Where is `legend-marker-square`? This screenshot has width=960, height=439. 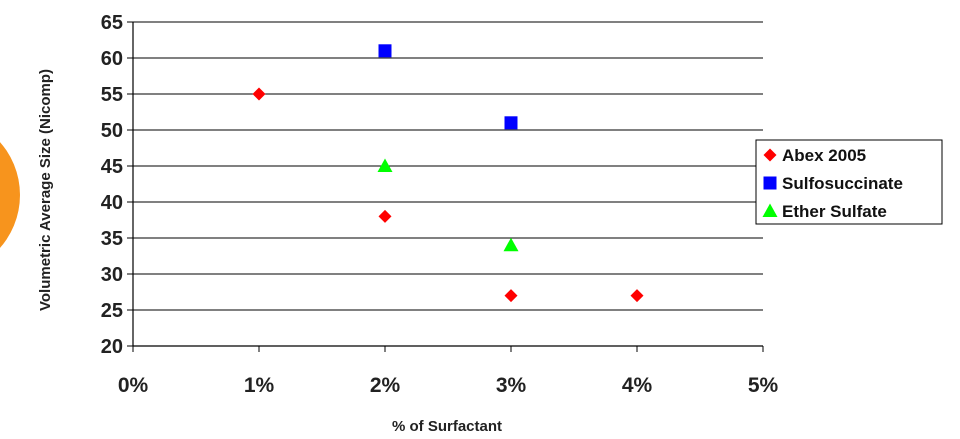
legend-marker-square is located at coordinates (770, 183).